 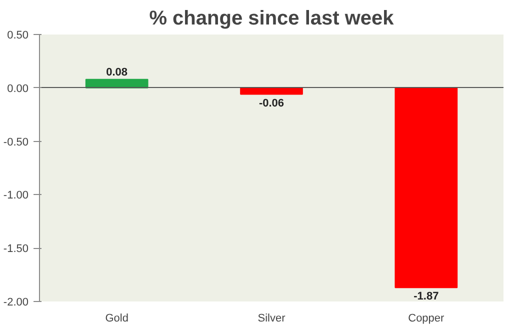 What do you see at coordinates (116, 318) in the screenshot?
I see `x-tick-label: Gold` at bounding box center [116, 318].